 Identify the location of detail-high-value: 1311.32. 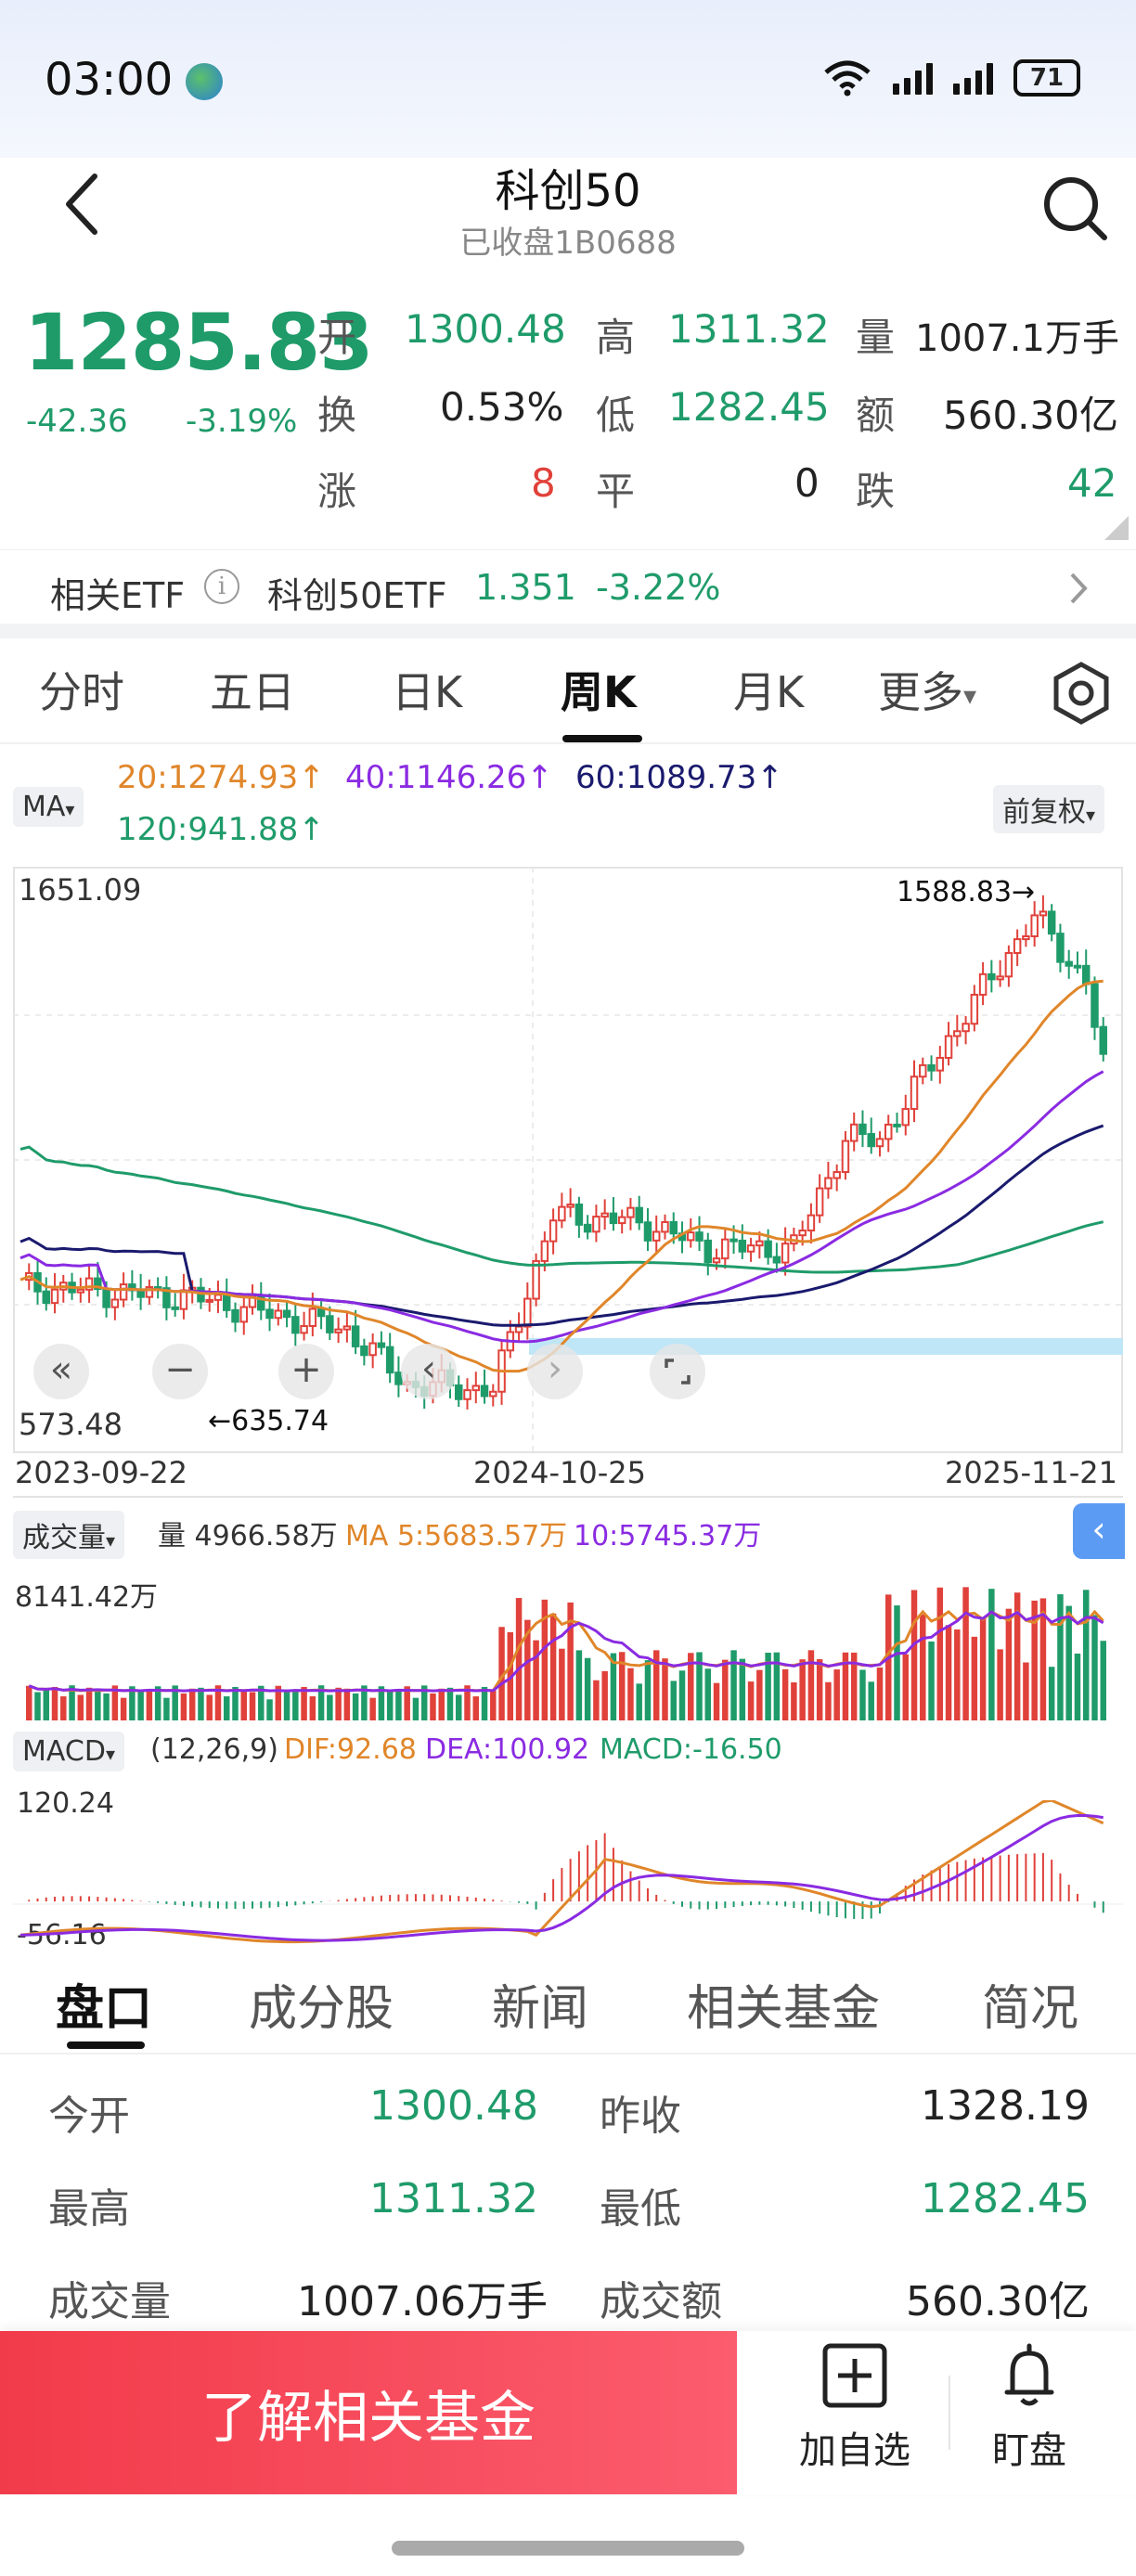
(453, 2198).